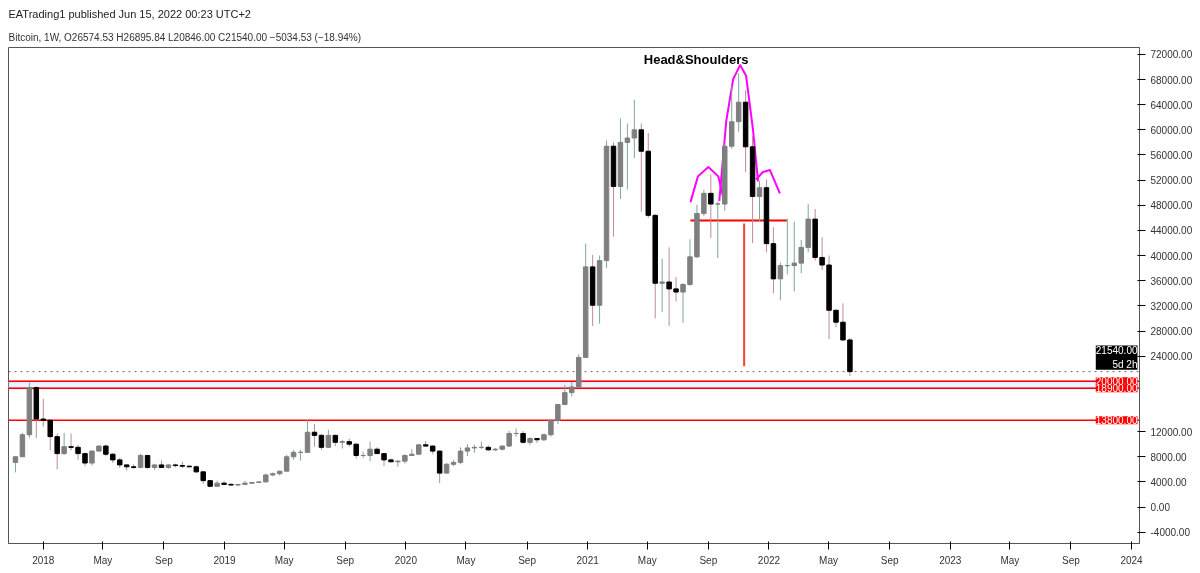 This screenshot has height=573, width=1200. I want to click on y-tick-label: 60000.00, so click(1171, 130).